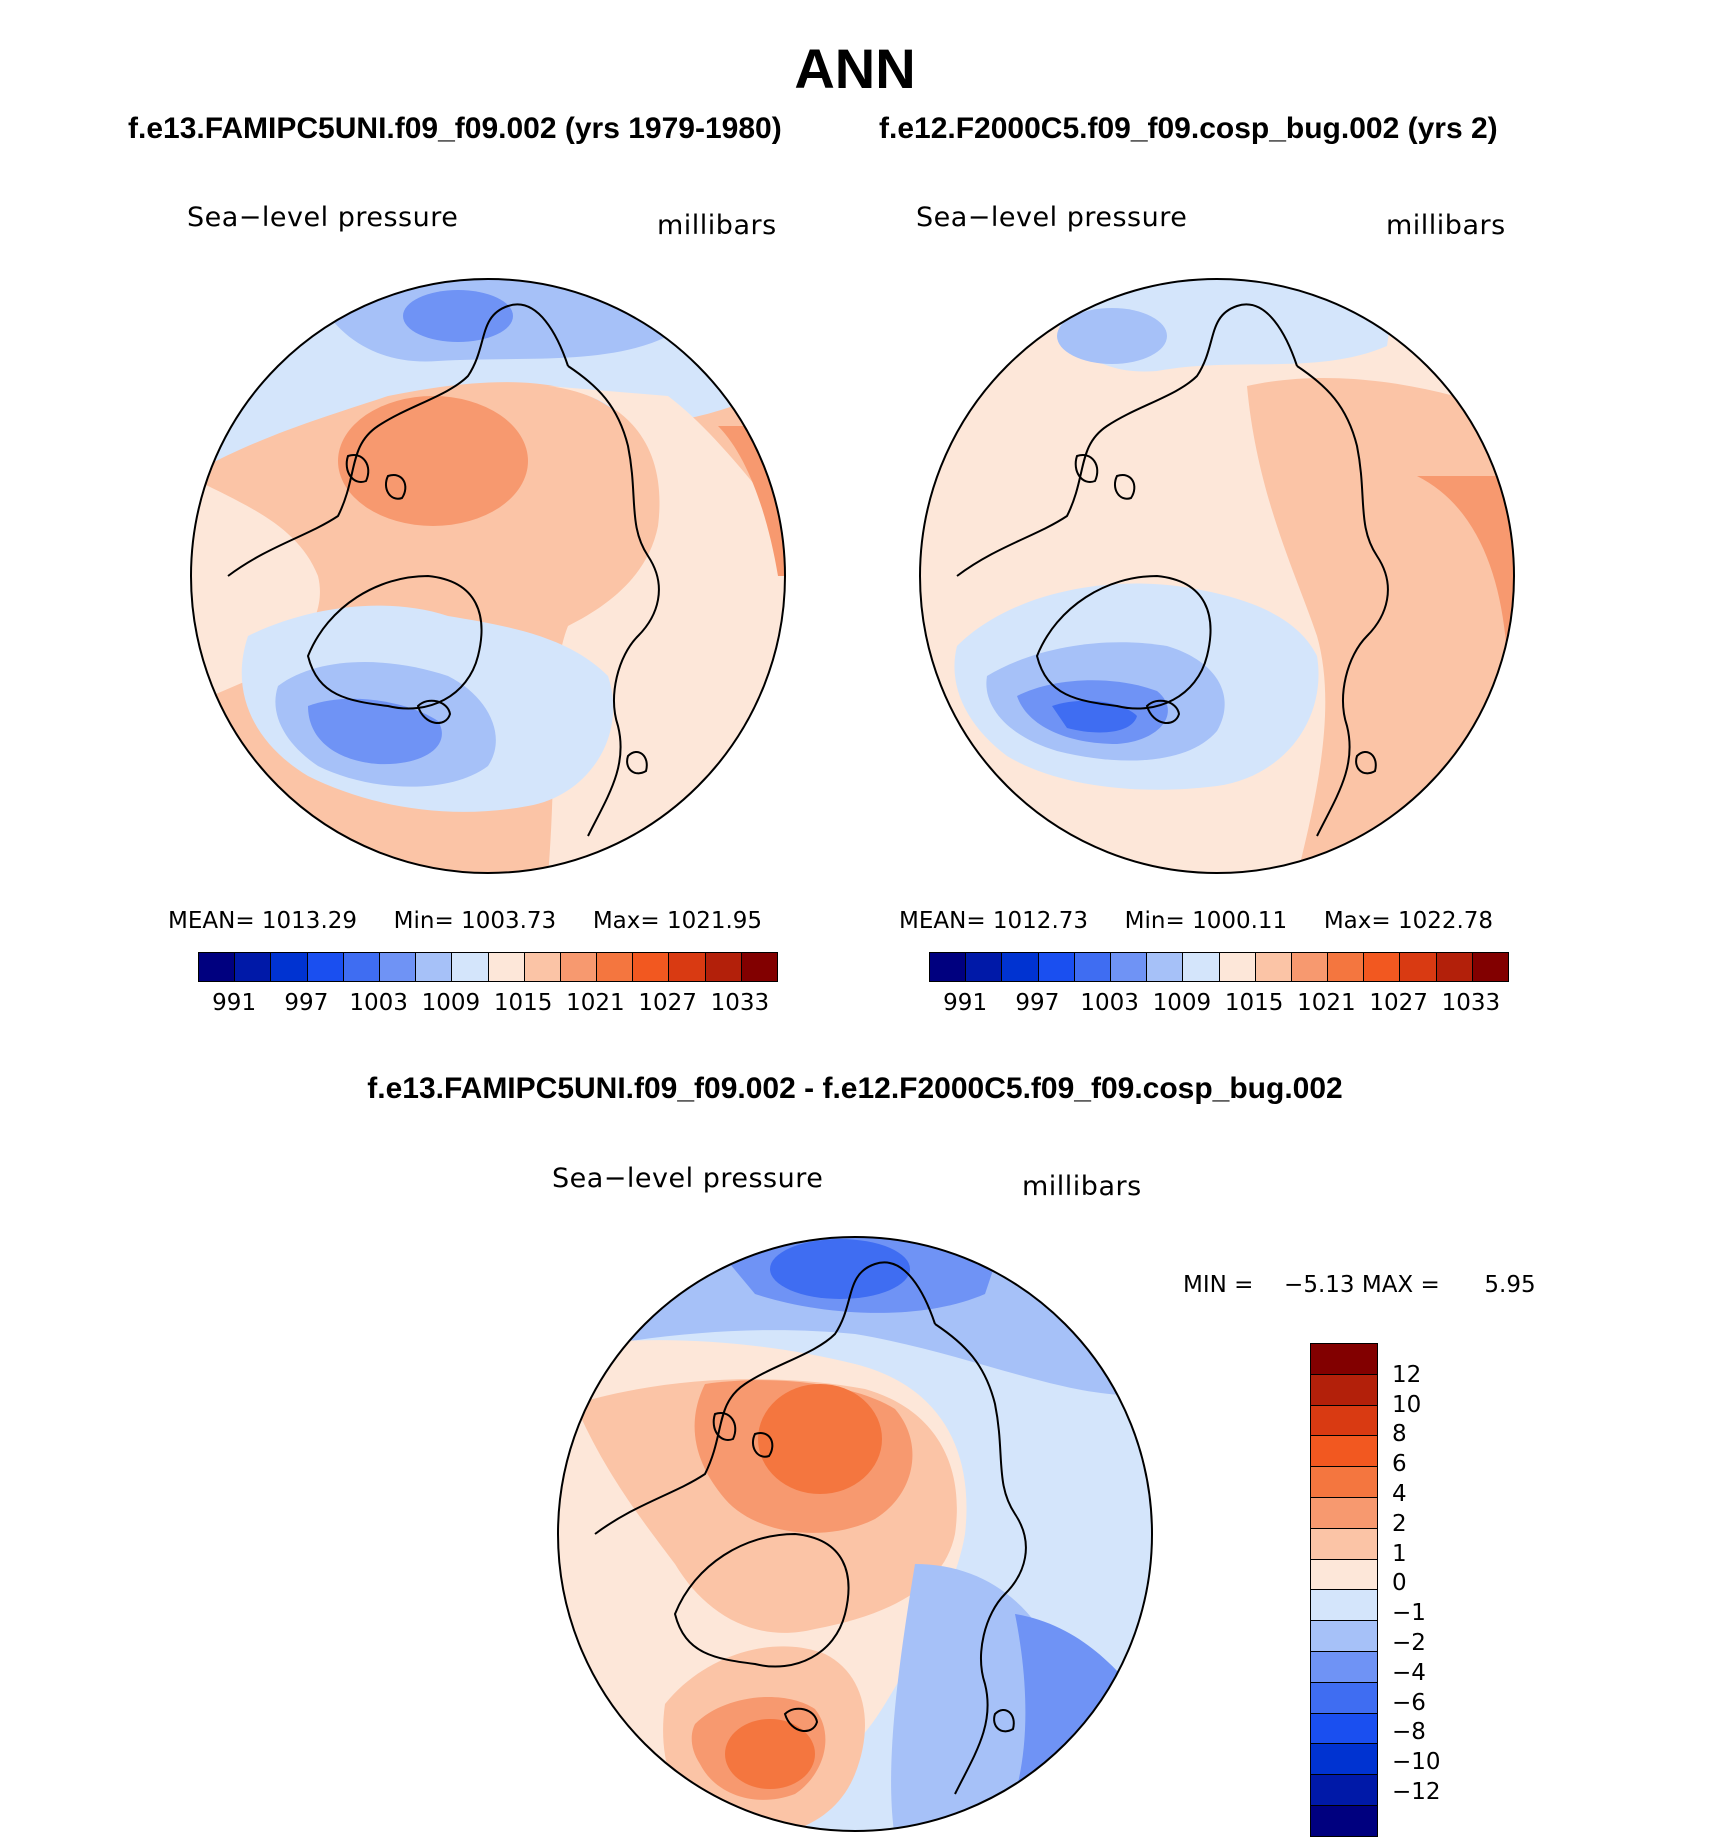 The image size is (1710, 1839). What do you see at coordinates (1409, 1672) in the screenshot?
I see `panel3-colorbar-tick-label: −4` at bounding box center [1409, 1672].